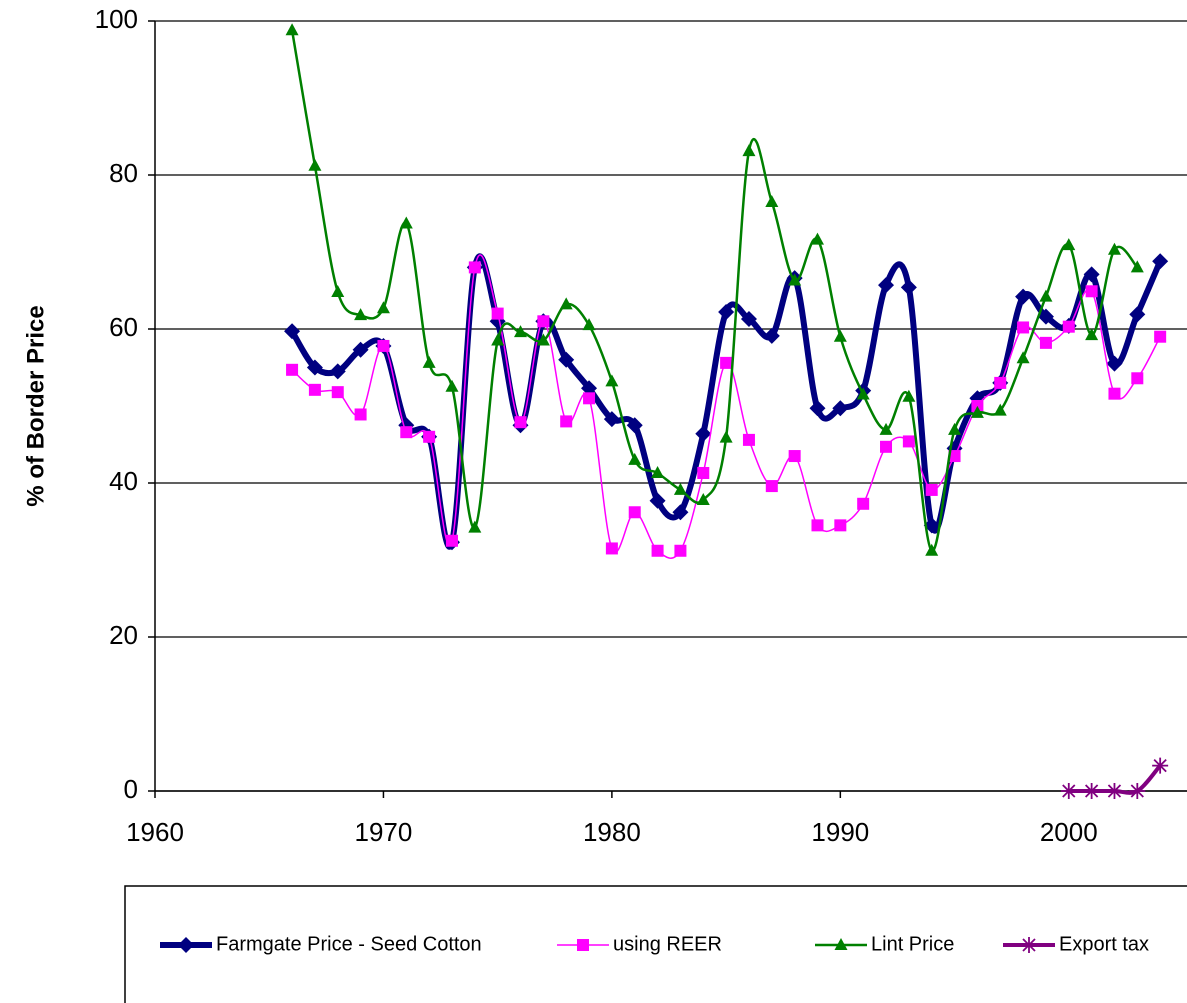 The height and width of the screenshot is (1003, 1187). Describe the element at coordinates (840, 832) in the screenshot. I see `x-tick-label: 1990` at that location.